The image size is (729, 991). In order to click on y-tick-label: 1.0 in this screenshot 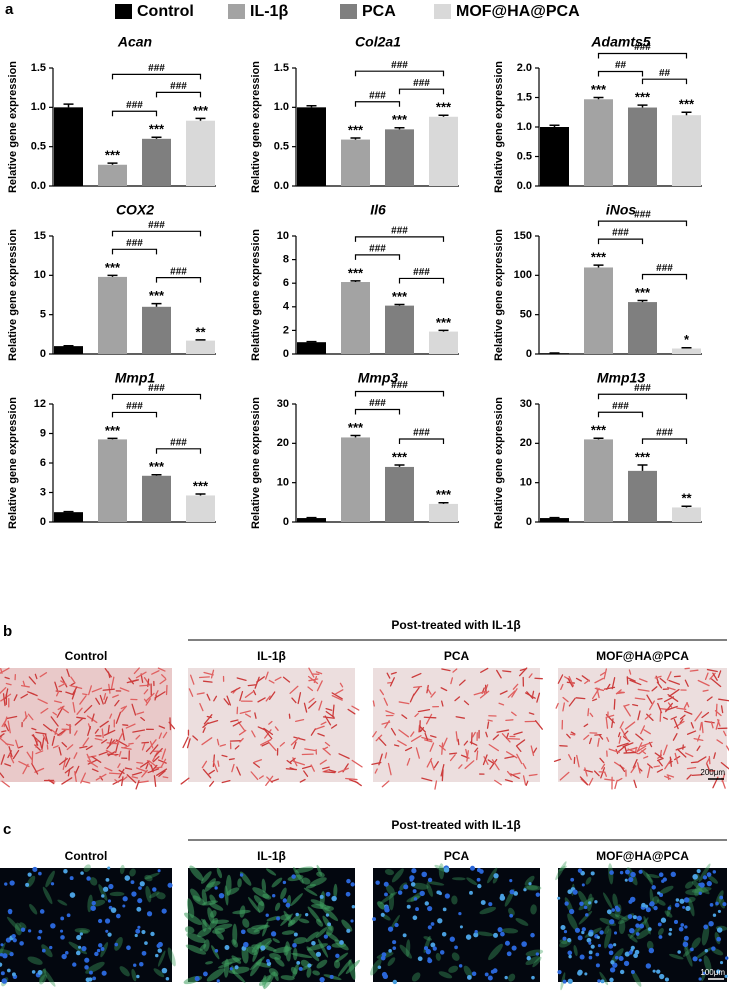, I will do `click(38, 107)`.